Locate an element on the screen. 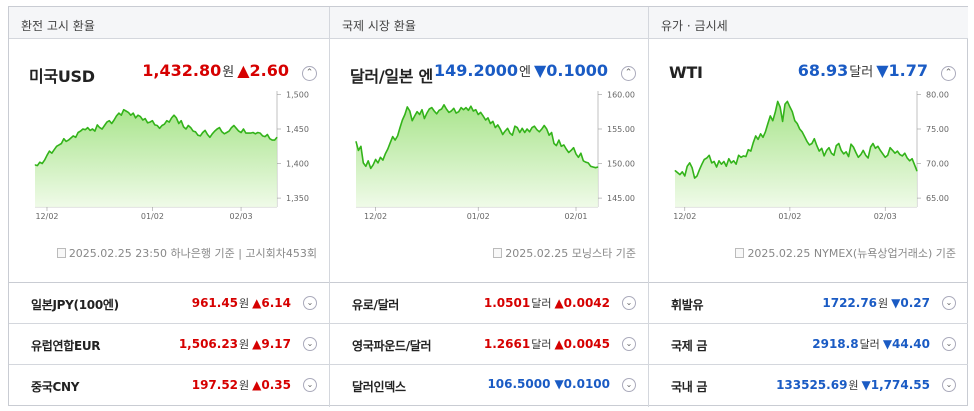 The image size is (974, 411). list-item: 유로/달러 1.0501달러 ▲0.0042 ⌄ is located at coordinates (489, 303).